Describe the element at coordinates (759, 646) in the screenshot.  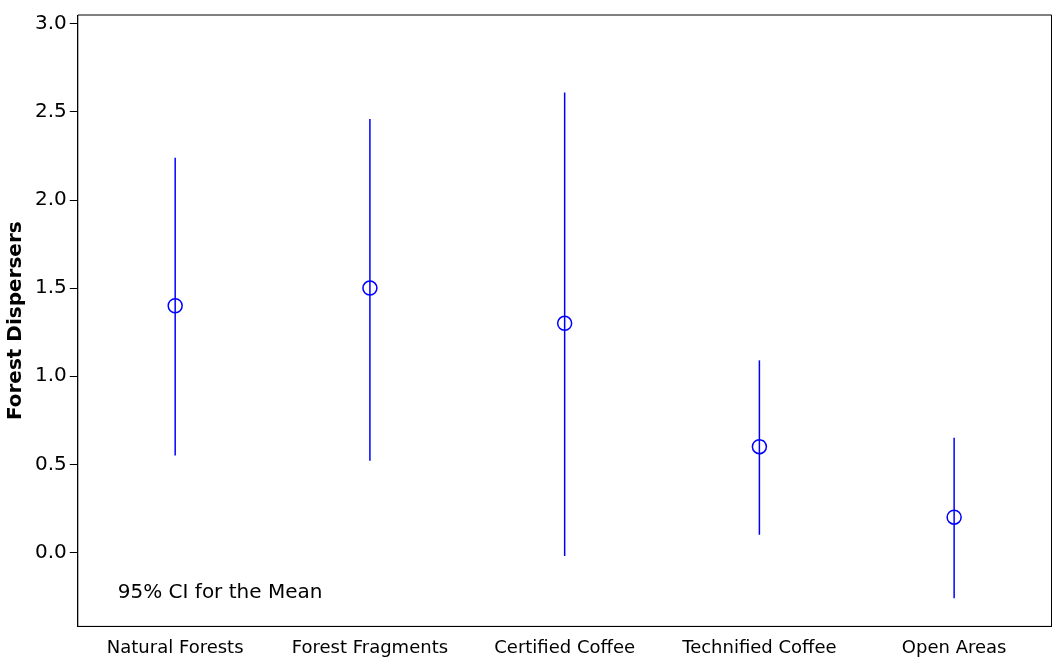
I see `x-tick-label: Technified Coffee` at that location.